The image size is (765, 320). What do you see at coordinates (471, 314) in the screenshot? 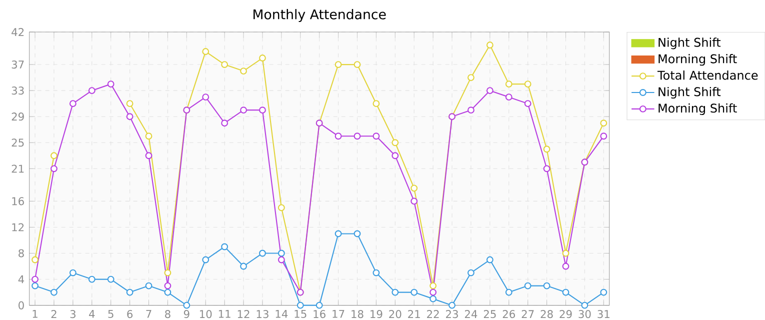
I see `x-tick-label: 24` at bounding box center [471, 314].